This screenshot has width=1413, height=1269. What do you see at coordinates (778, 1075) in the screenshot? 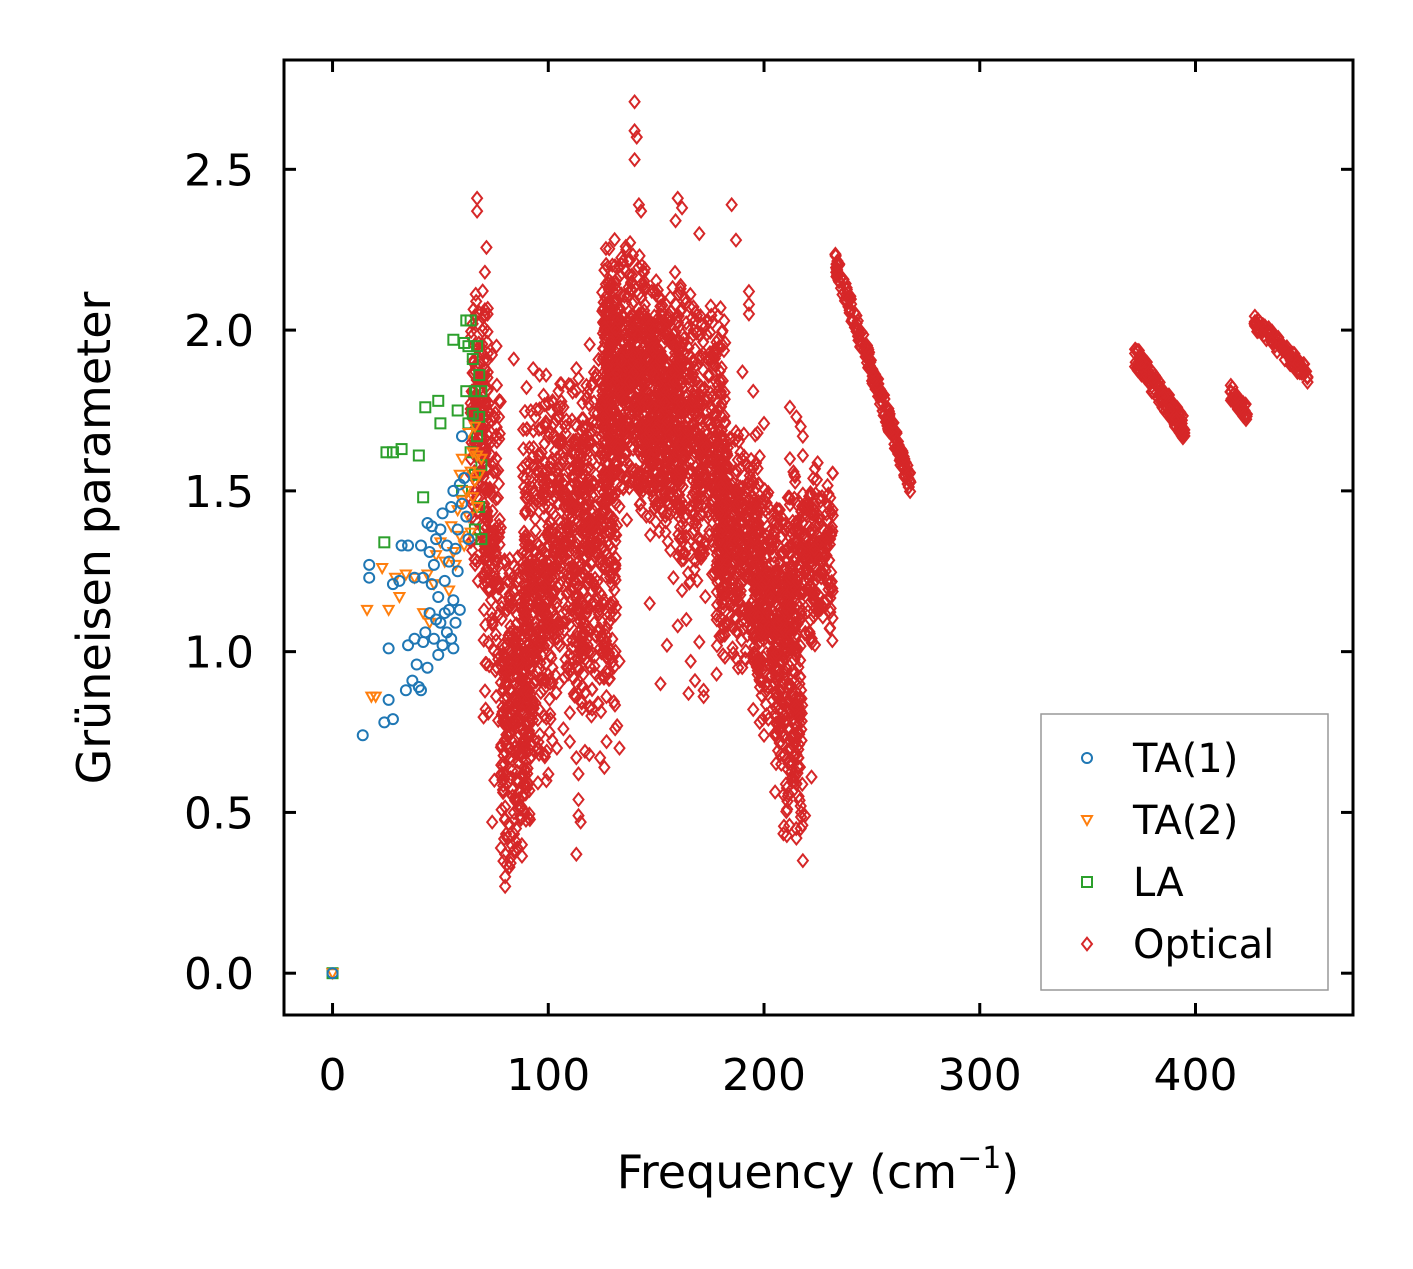
I see `x-tick-labels: 0 100 200 300 400` at bounding box center [778, 1075].